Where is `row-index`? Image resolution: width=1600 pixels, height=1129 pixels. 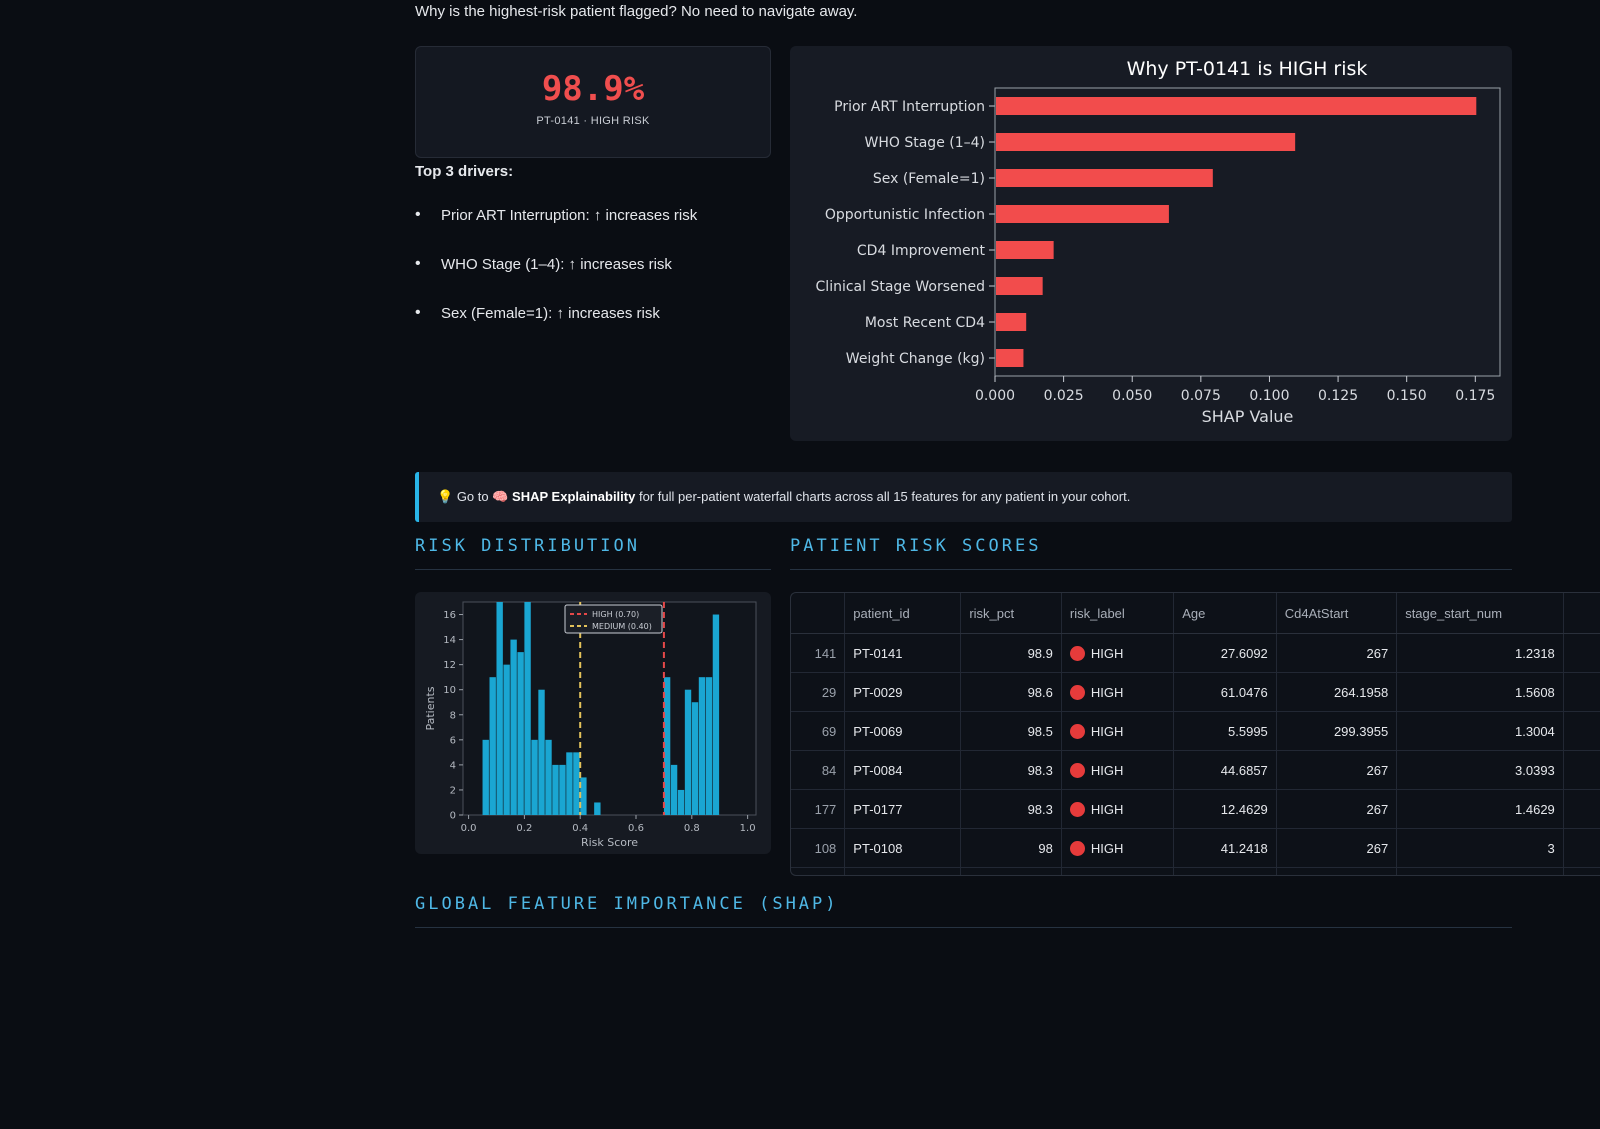
row-index is located at coordinates (818, 871).